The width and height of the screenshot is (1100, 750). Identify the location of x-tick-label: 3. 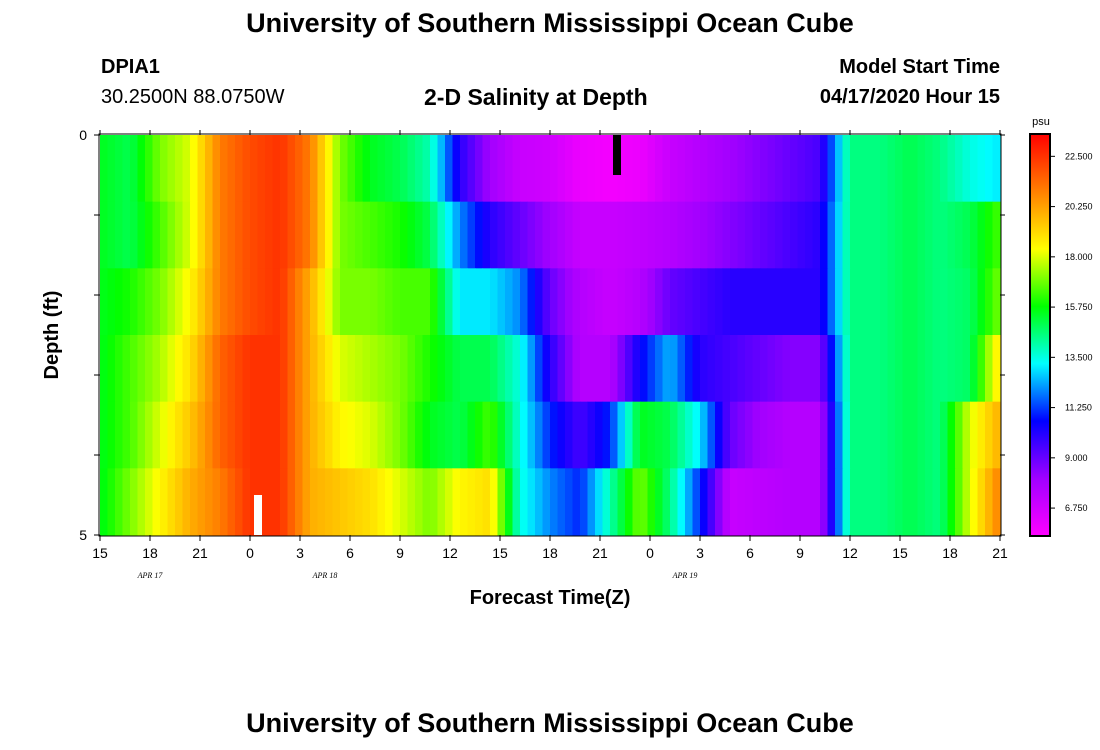
(300, 553).